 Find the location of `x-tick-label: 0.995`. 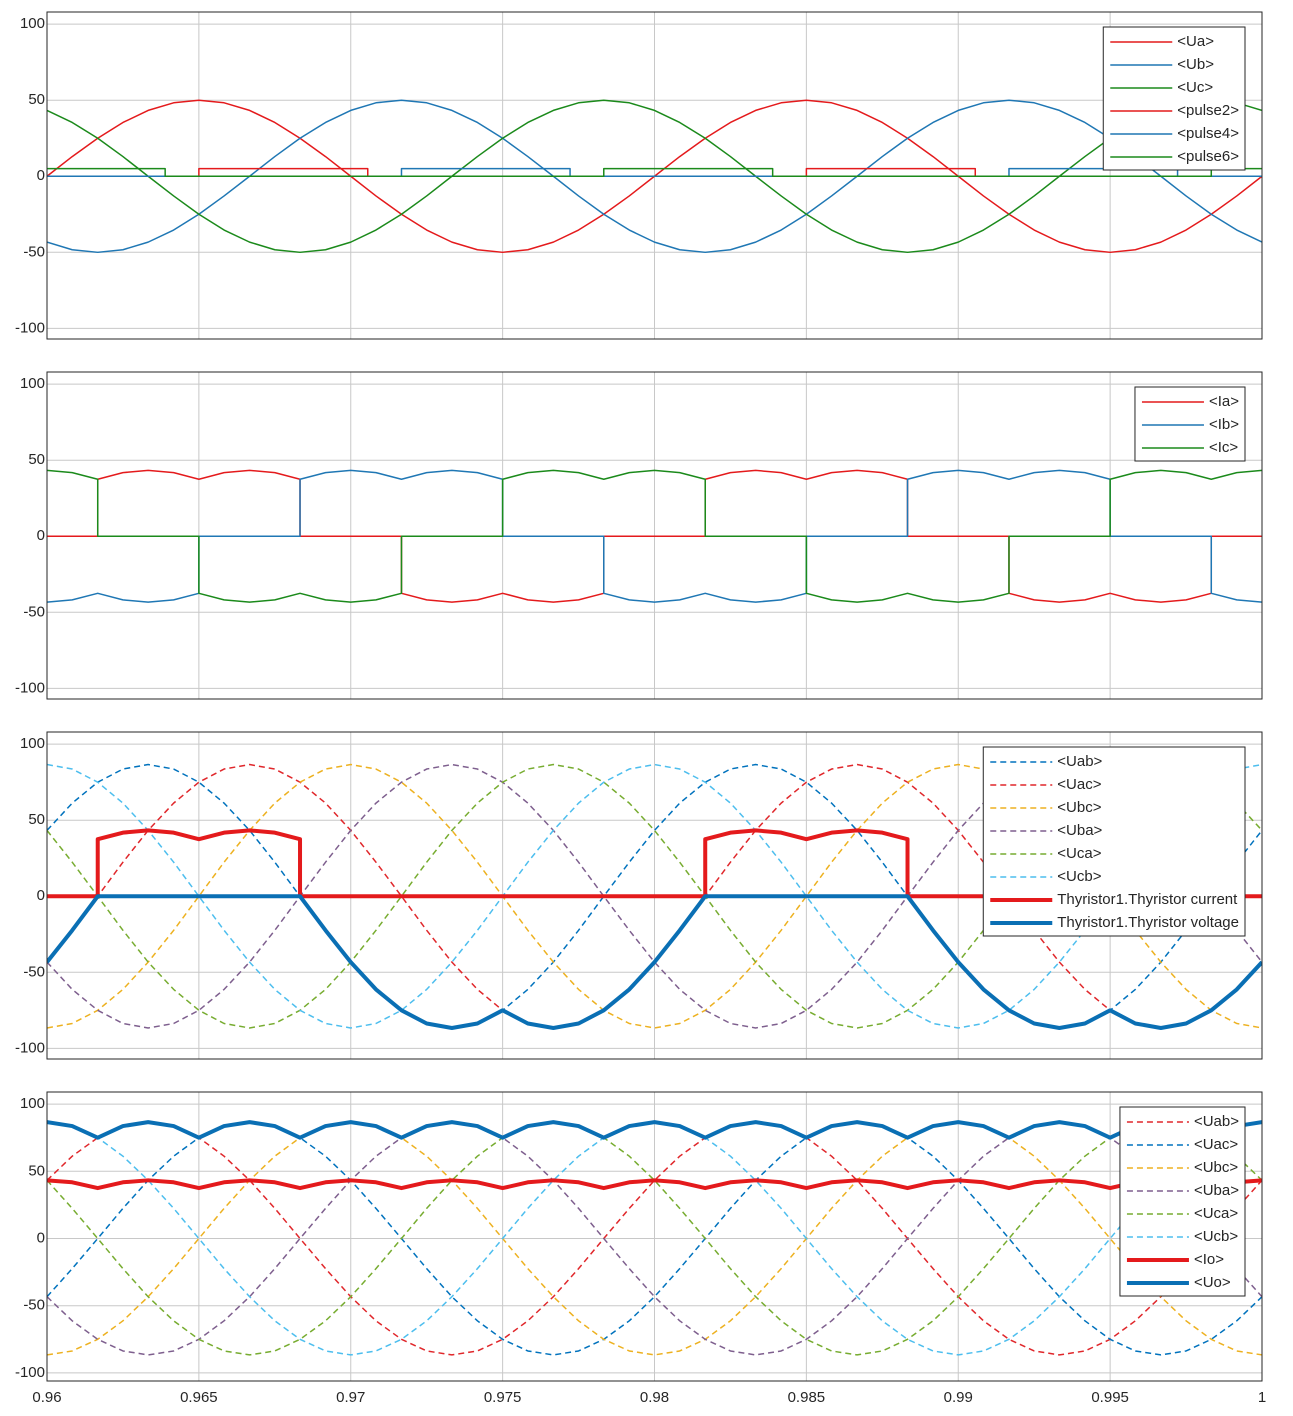

x-tick-label: 0.995 is located at coordinates (1110, 1397).